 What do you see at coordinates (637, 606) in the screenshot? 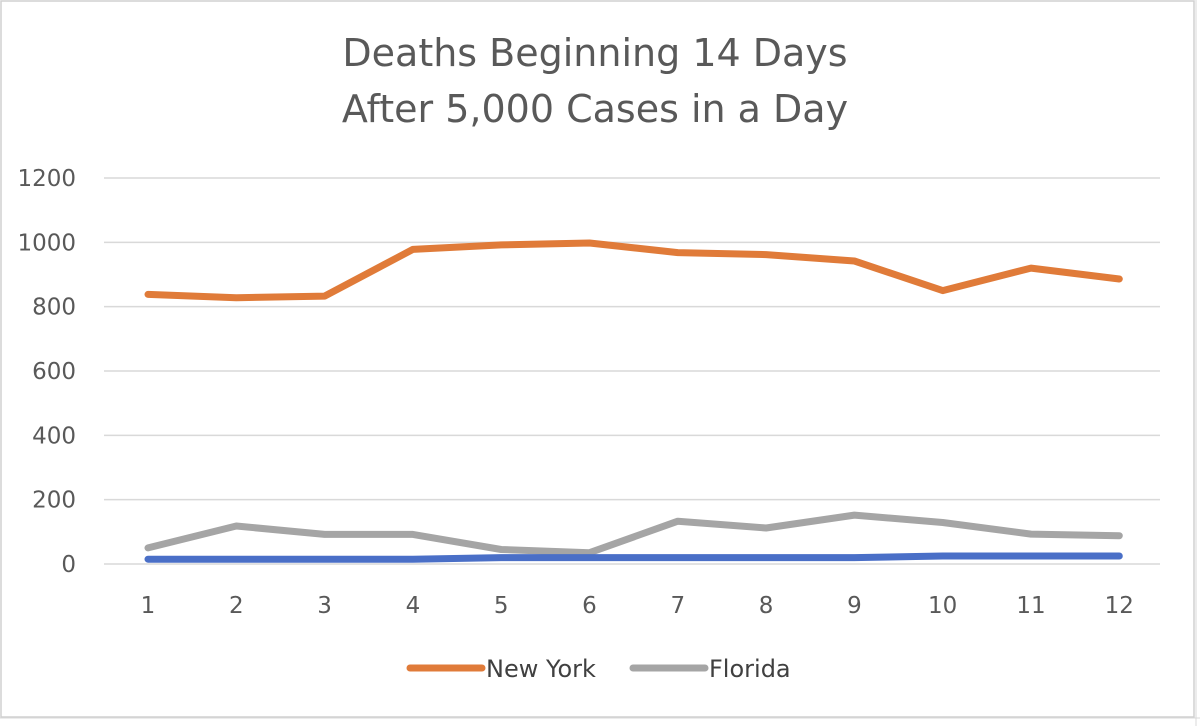
I see `x-axis-tick-labels: 1 2 3 4 5 6 7 8 9 10 11 12` at bounding box center [637, 606].